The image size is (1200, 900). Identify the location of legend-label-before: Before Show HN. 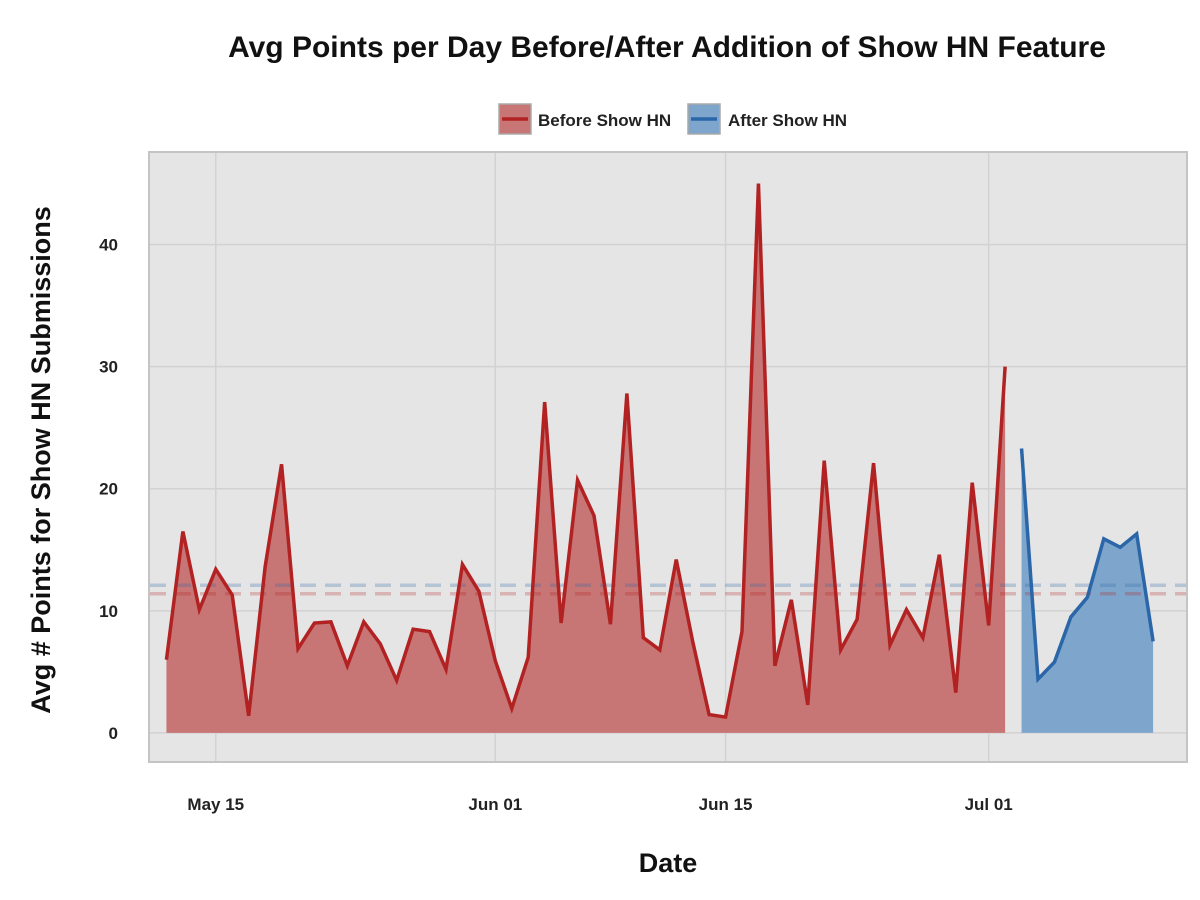
(604, 120).